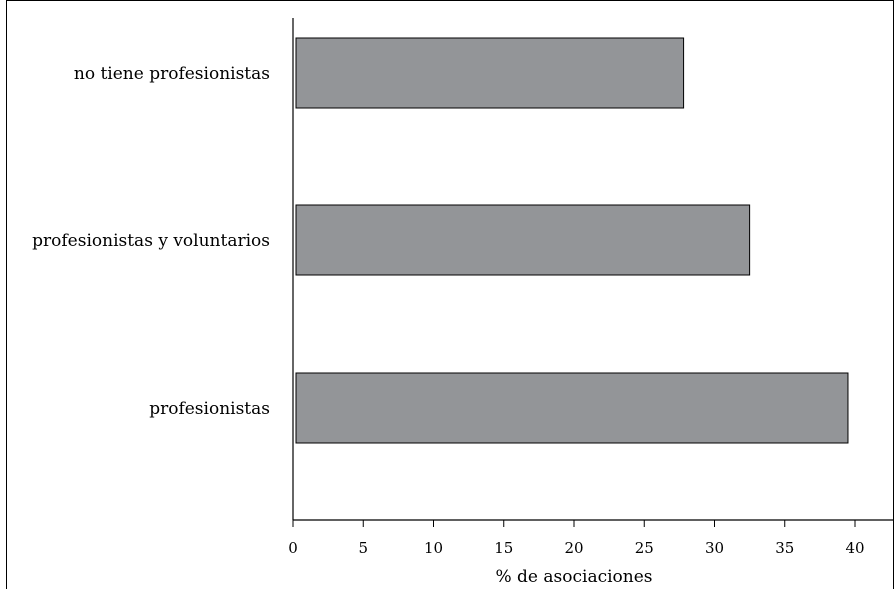 The height and width of the screenshot is (589, 895). What do you see at coordinates (151, 241) in the screenshot?
I see `category-label-1: profesionistas y voluntarios` at bounding box center [151, 241].